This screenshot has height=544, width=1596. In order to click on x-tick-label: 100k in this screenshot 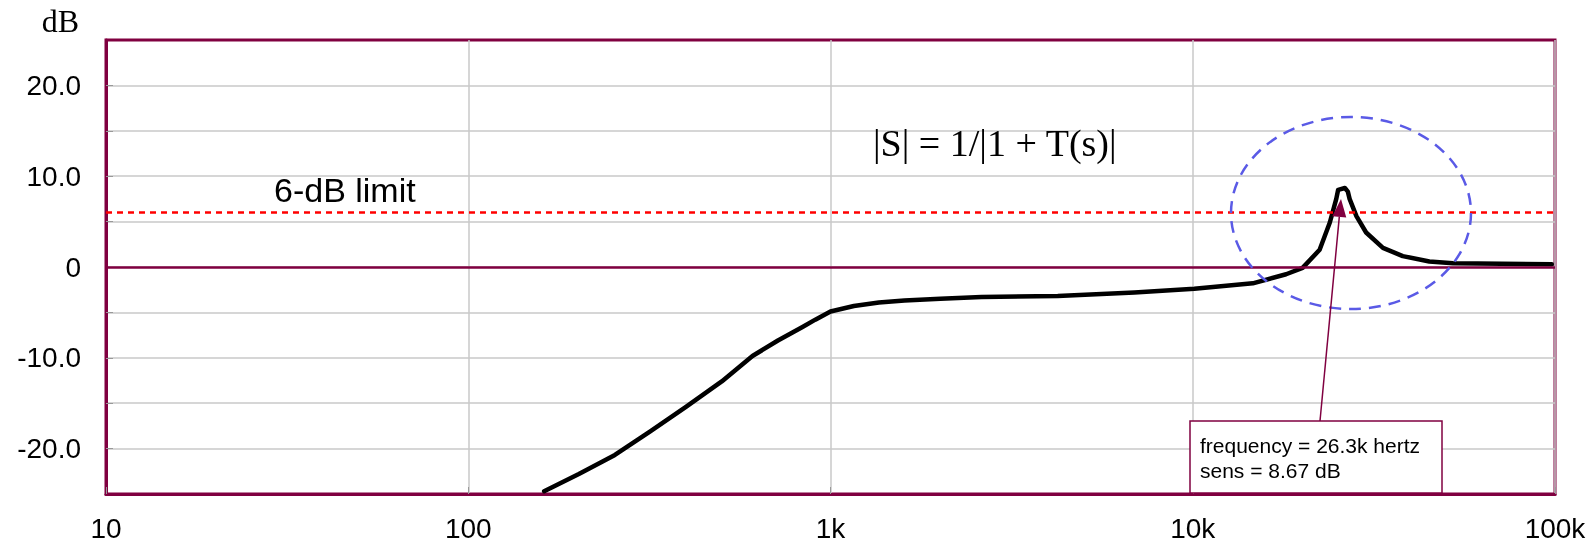, I will do `click(1555, 528)`.